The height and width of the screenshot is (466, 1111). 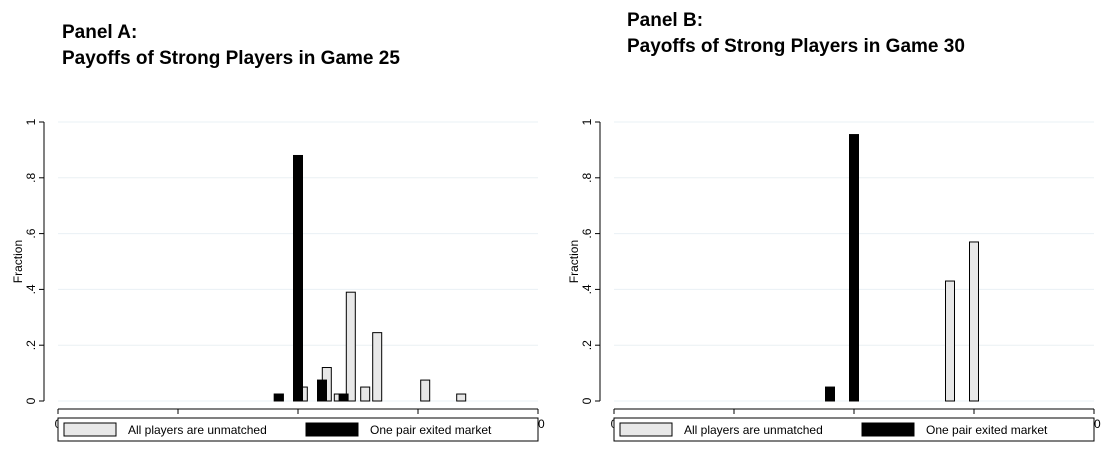 I want to click on chart-title: Payoffs of Strong Players in Game 25, so click(x=231, y=58).